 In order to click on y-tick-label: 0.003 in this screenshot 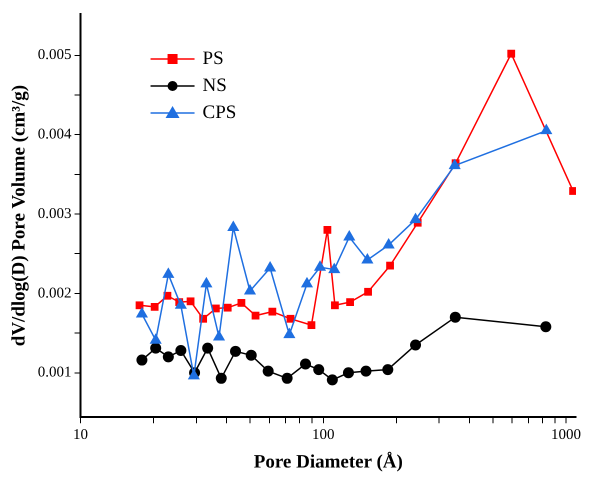, I will do `click(55, 214)`.